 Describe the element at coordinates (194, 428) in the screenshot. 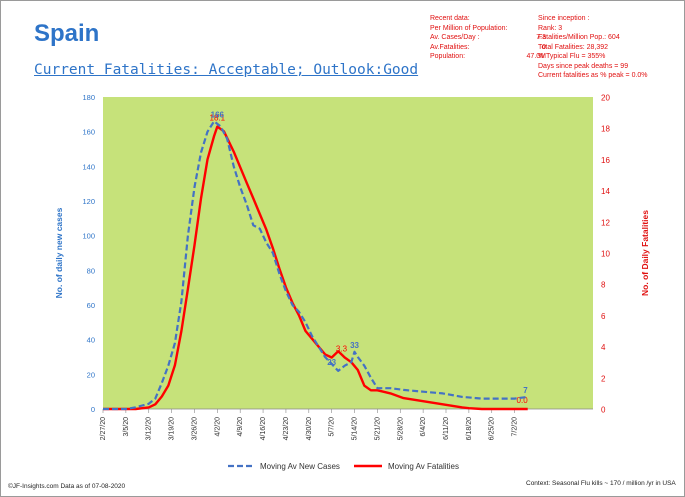

I see `x-tick-label: 3/26/20` at that location.